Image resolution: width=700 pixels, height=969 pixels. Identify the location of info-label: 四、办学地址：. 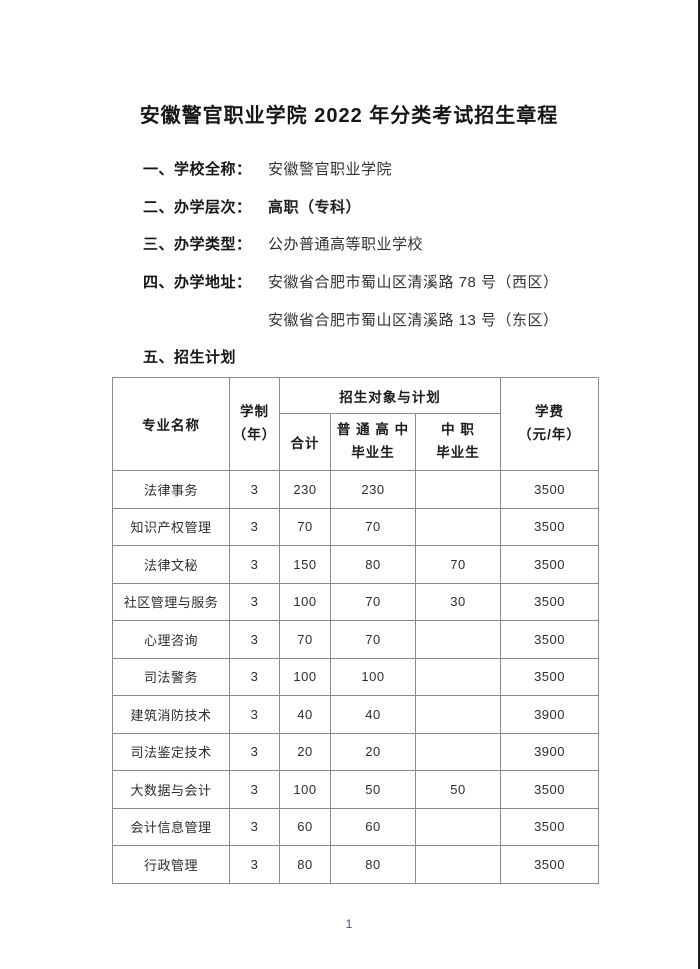
(197, 283).